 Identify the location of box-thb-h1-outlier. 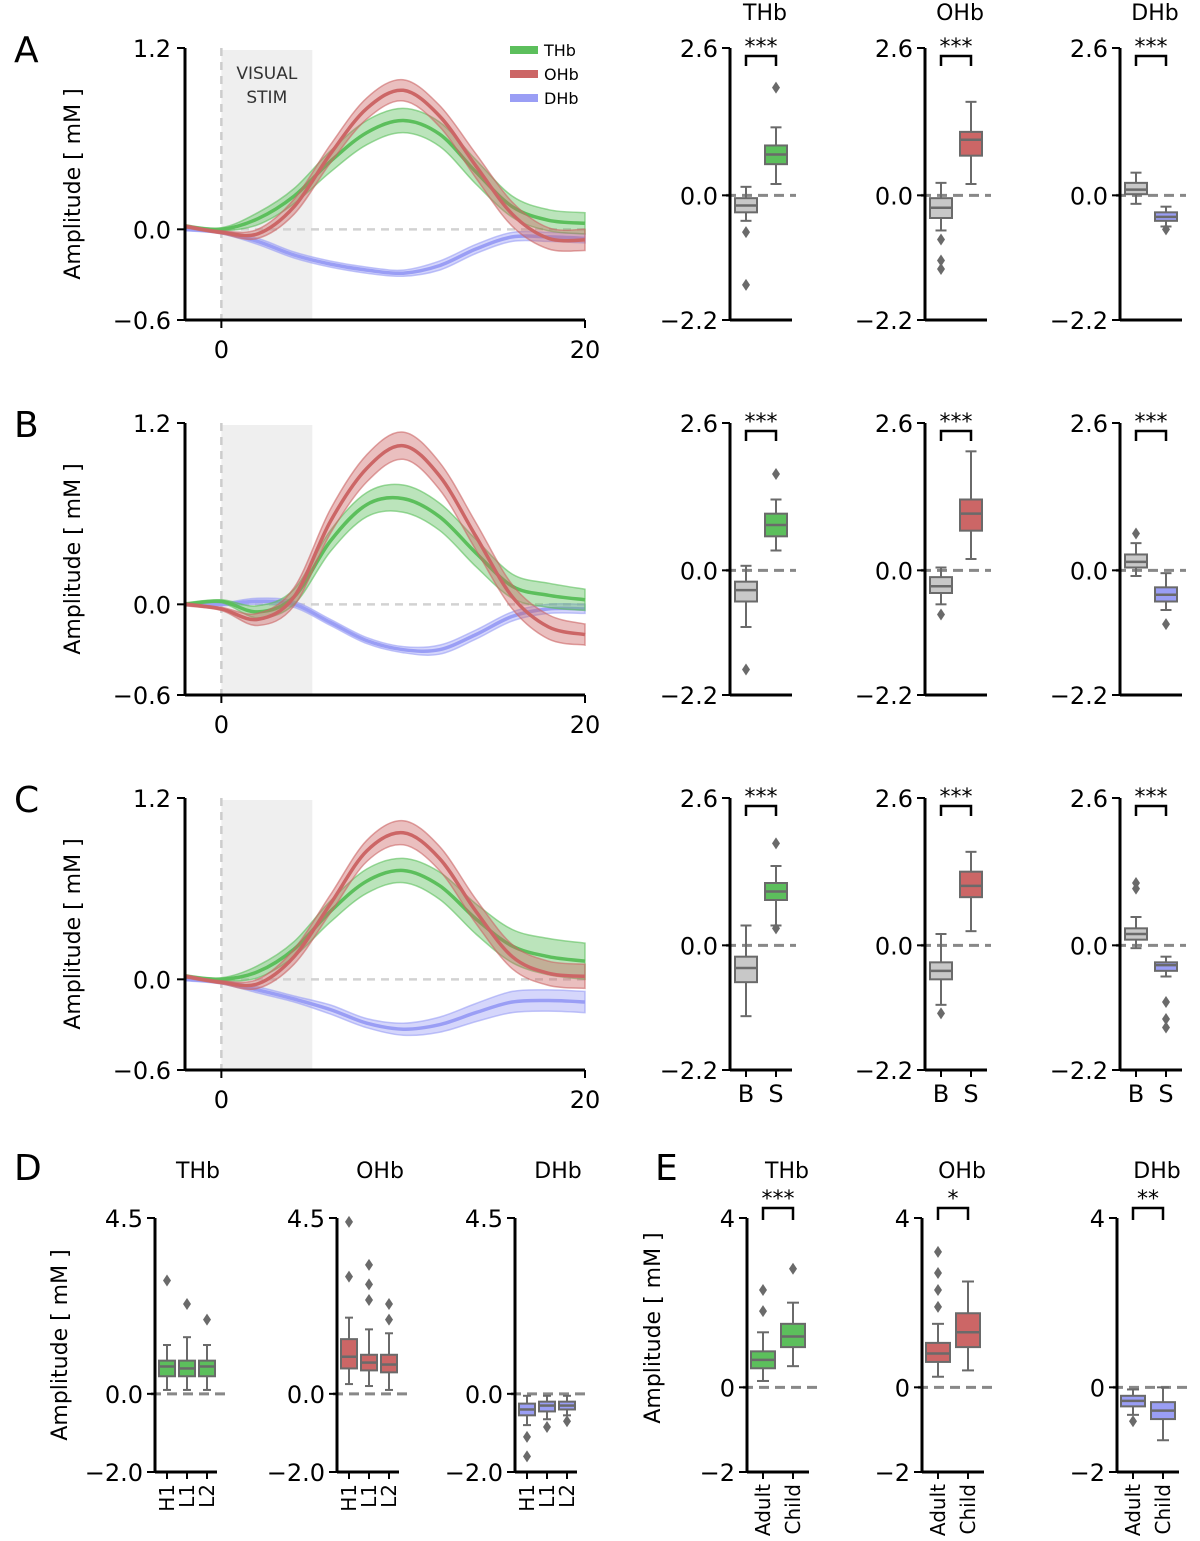
(167, 1280).